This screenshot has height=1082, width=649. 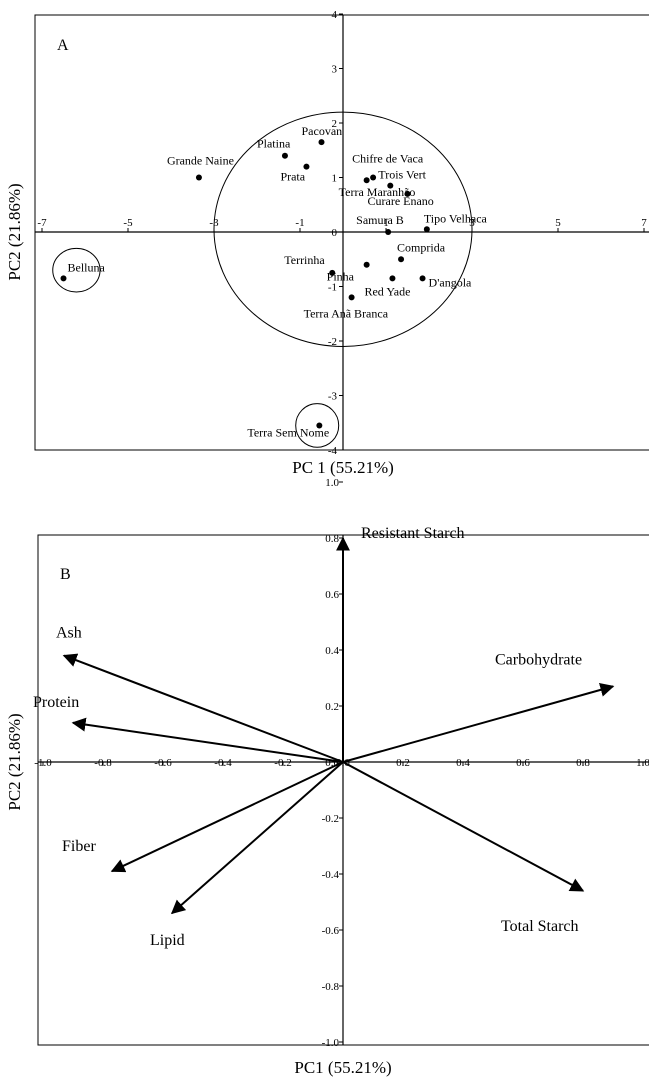 What do you see at coordinates (558, 223) in the screenshot?
I see `x-tick-label: 5` at bounding box center [558, 223].